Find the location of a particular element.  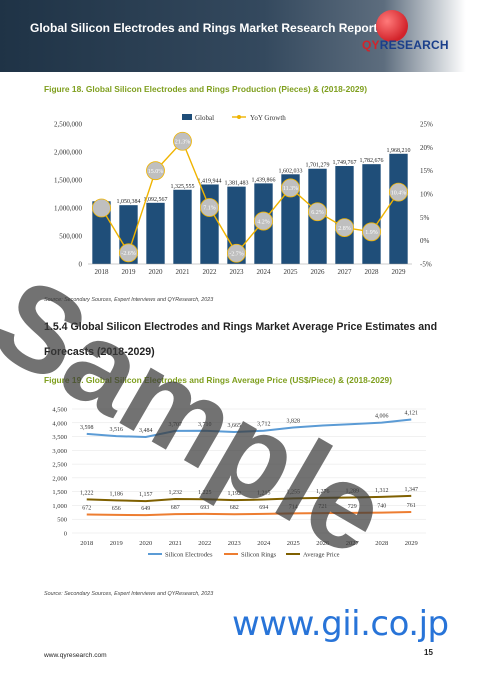

growth-value-label: 7.1% is located at coordinates (209, 209).